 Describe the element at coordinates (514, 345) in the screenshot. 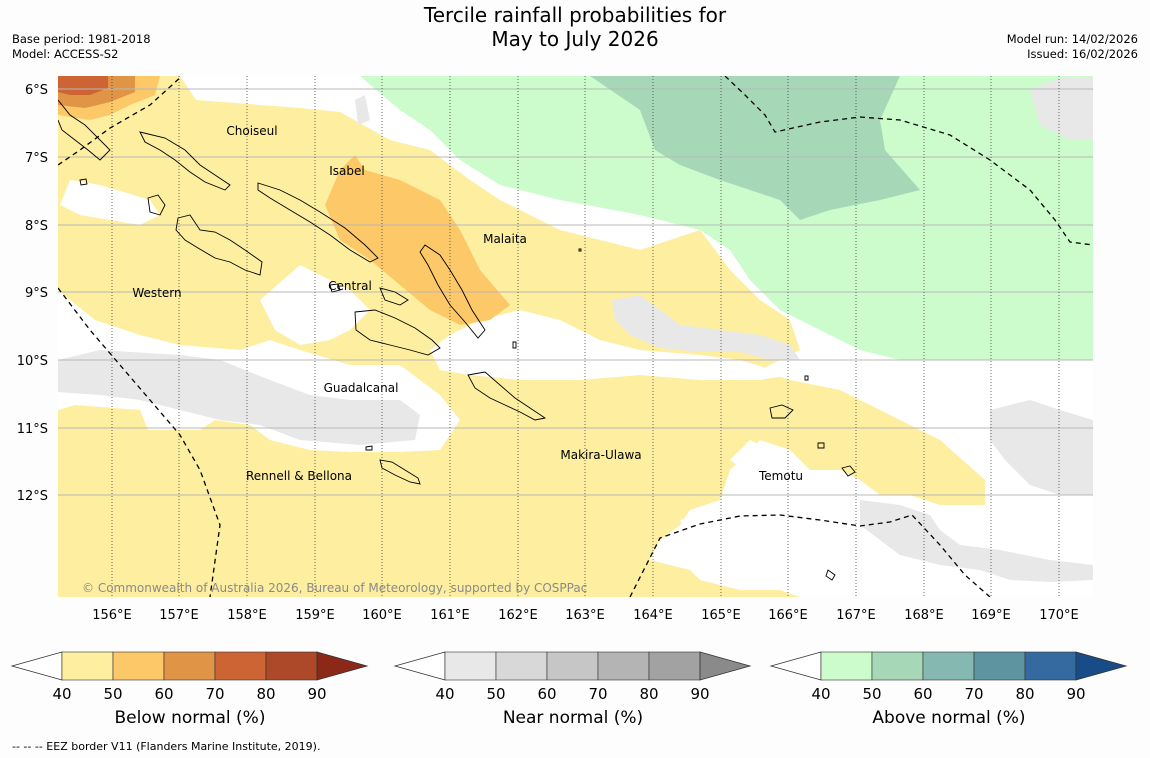

I see `island-ulawa` at that location.